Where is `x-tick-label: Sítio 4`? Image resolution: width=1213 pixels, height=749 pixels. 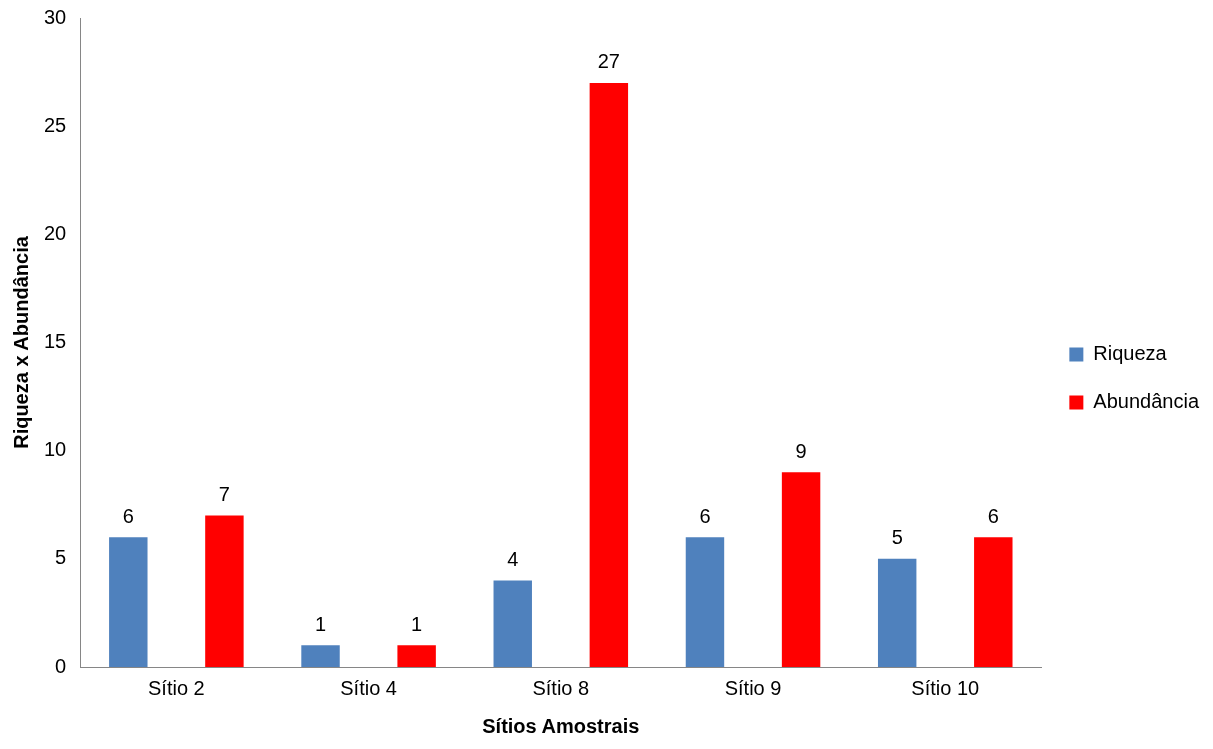 x-tick-label: Sítio 4 is located at coordinates (368, 687).